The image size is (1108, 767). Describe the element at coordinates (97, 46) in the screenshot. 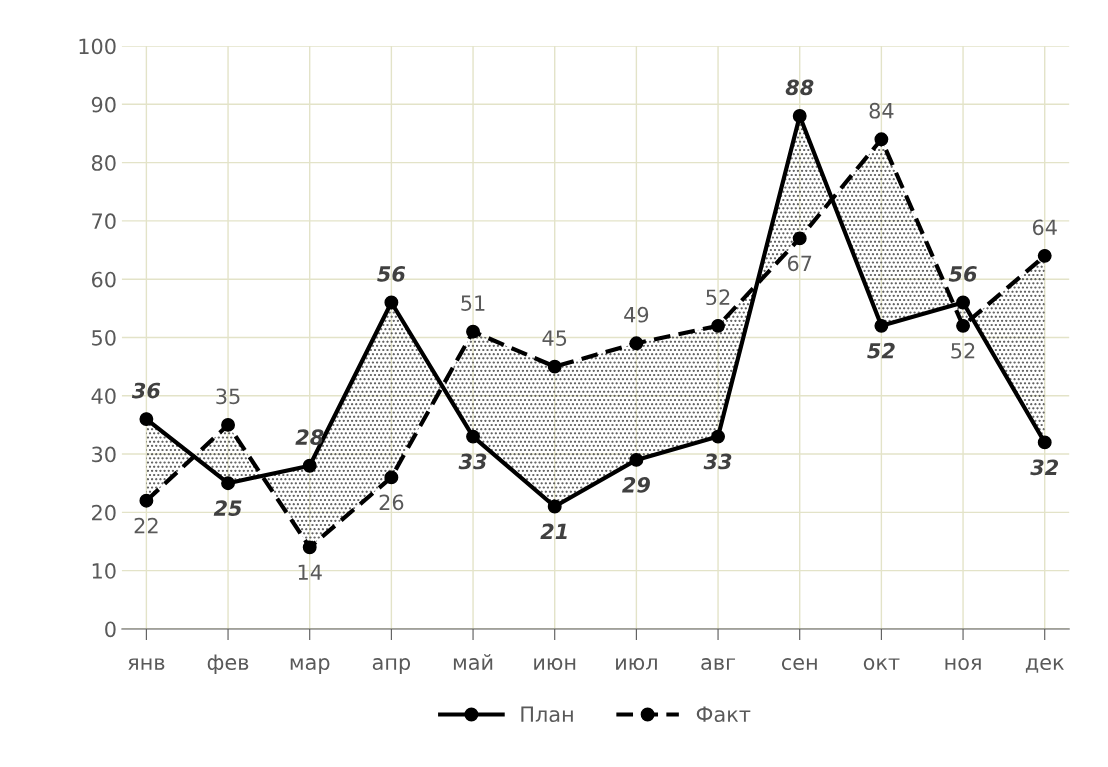

I see `y-tick-label: 100` at that location.